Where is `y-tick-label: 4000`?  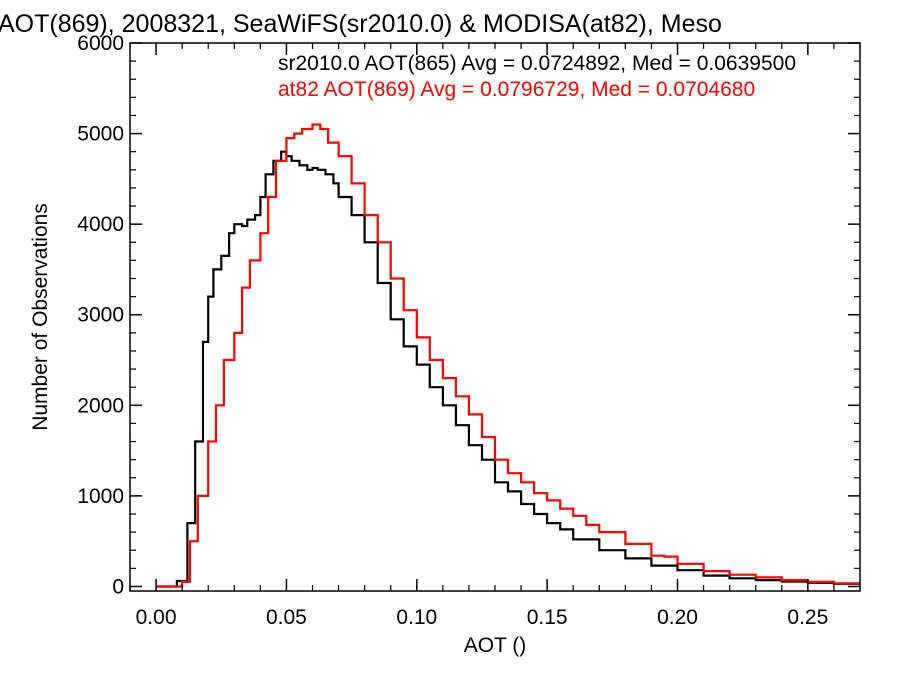
y-tick-label: 4000 is located at coordinates (100, 224).